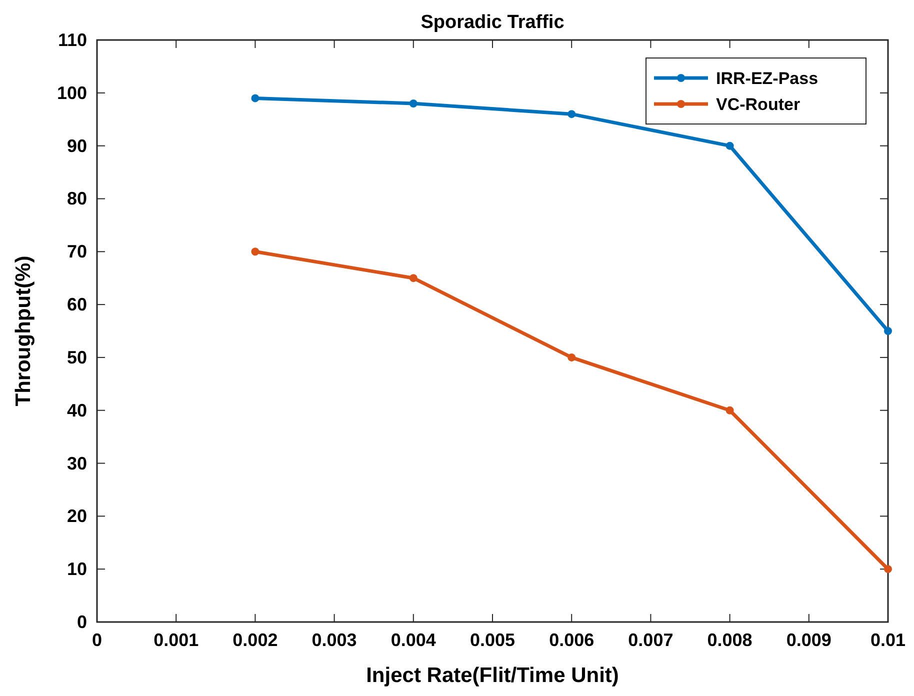 The image size is (914, 696). I want to click on y-tick-label: 110, so click(72, 40).